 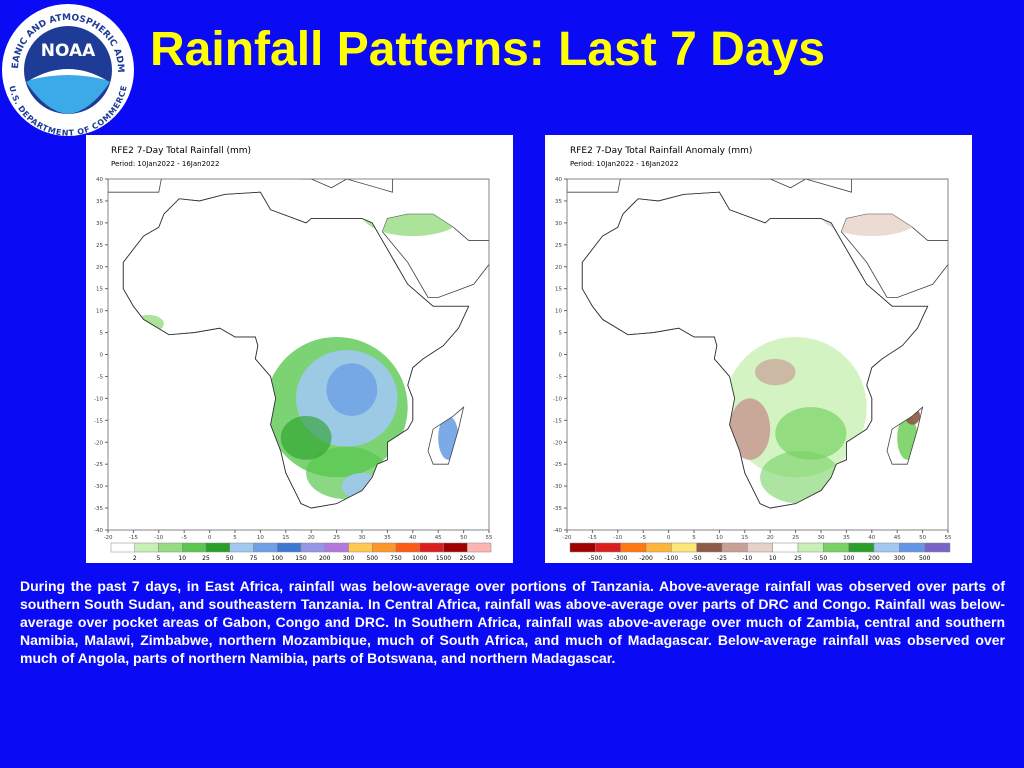 What do you see at coordinates (621, 558) in the screenshot?
I see `colorbar-label: -300` at bounding box center [621, 558].